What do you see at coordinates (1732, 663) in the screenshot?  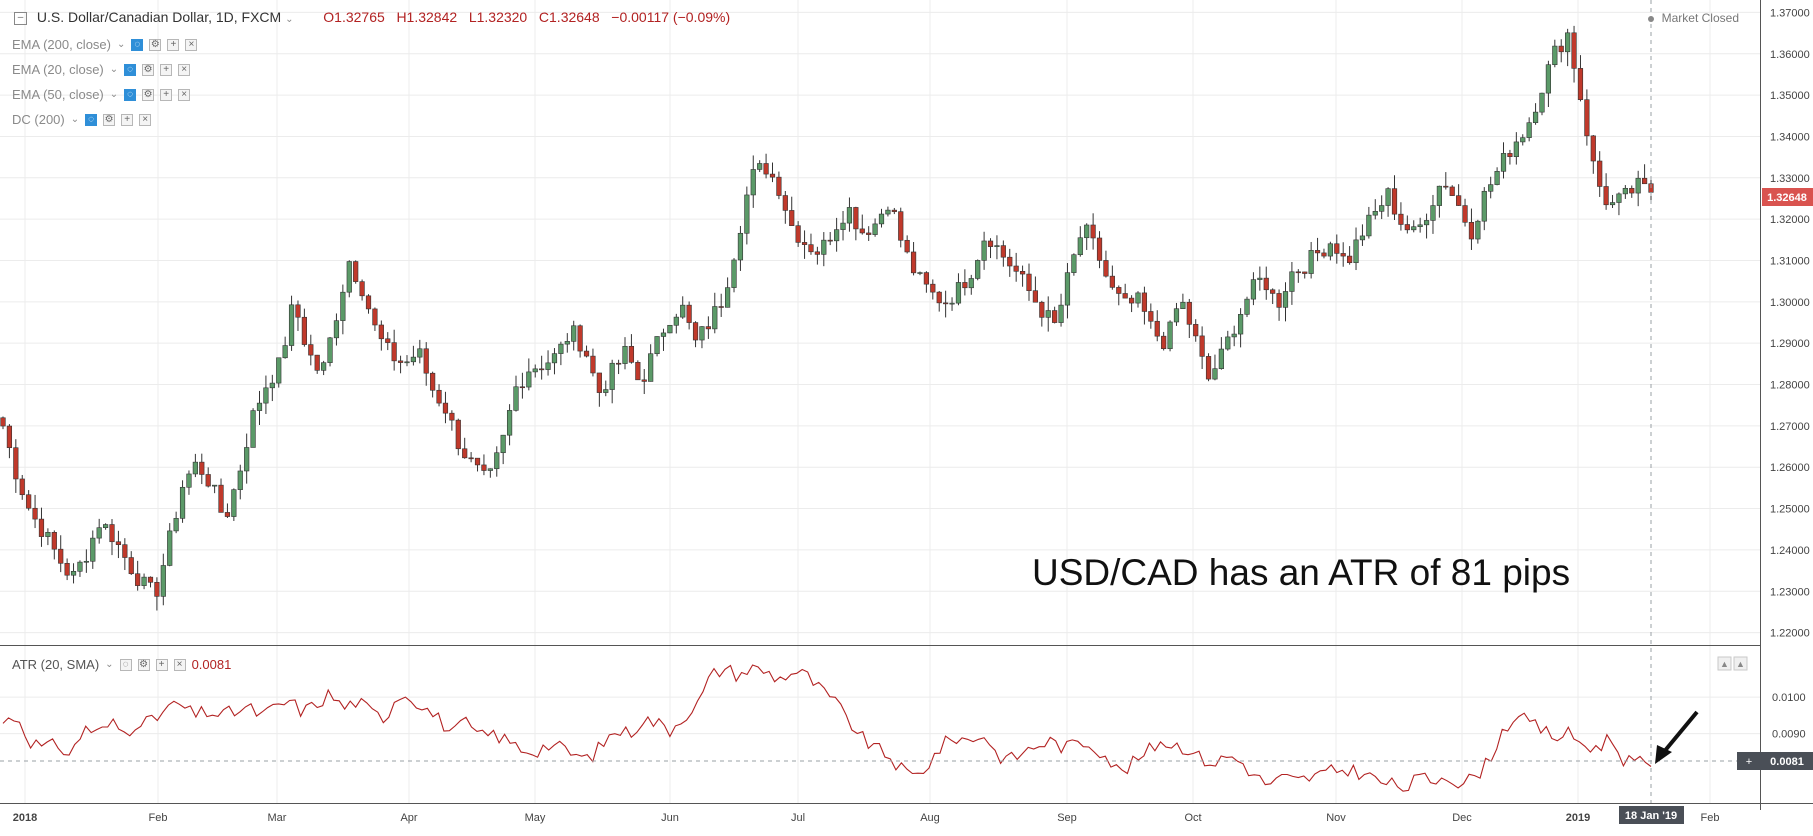 I see `pane-scroll-buttons: ▲ ▲` at bounding box center [1732, 663].